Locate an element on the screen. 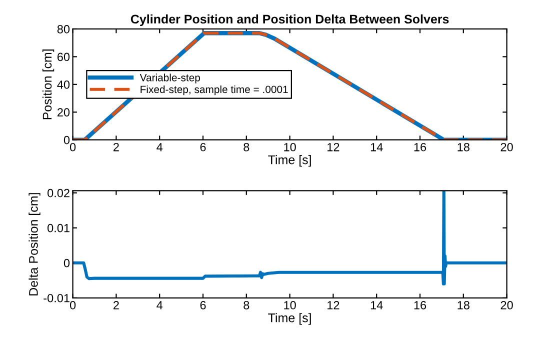 The width and height of the screenshot is (560, 337). y-tick-label: -0.01 is located at coordinates (57, 298).